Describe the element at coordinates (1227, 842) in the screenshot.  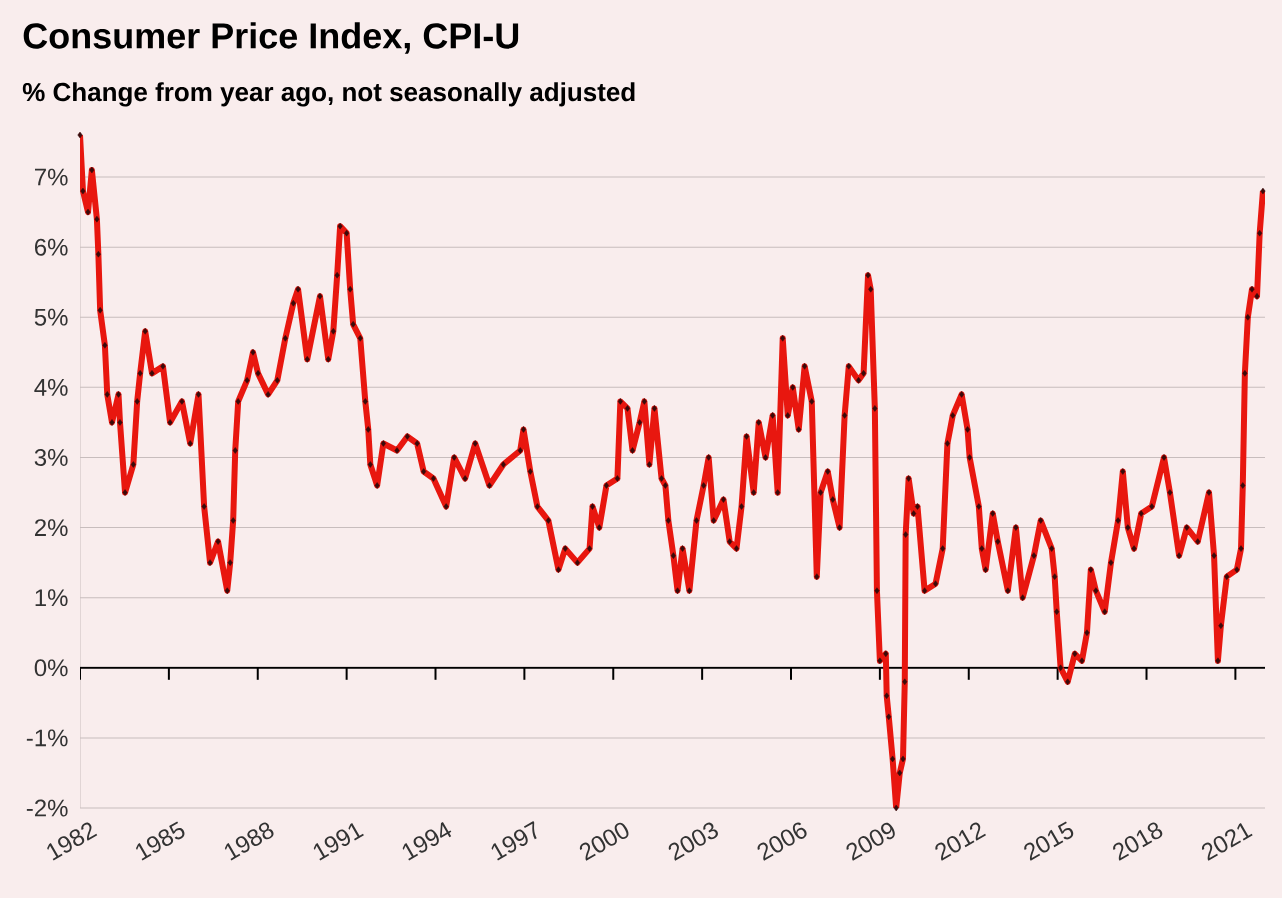
I see `x-tick-label: 2021` at that location.